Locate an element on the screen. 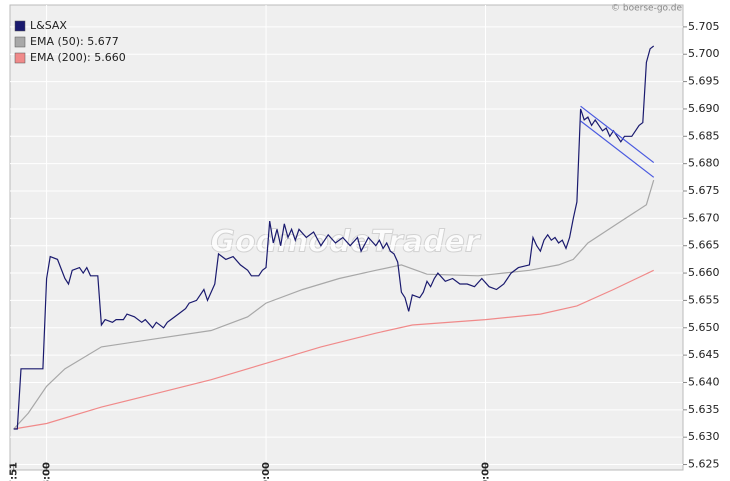  y-tick-label: 5.670 is located at coordinates (704, 217).